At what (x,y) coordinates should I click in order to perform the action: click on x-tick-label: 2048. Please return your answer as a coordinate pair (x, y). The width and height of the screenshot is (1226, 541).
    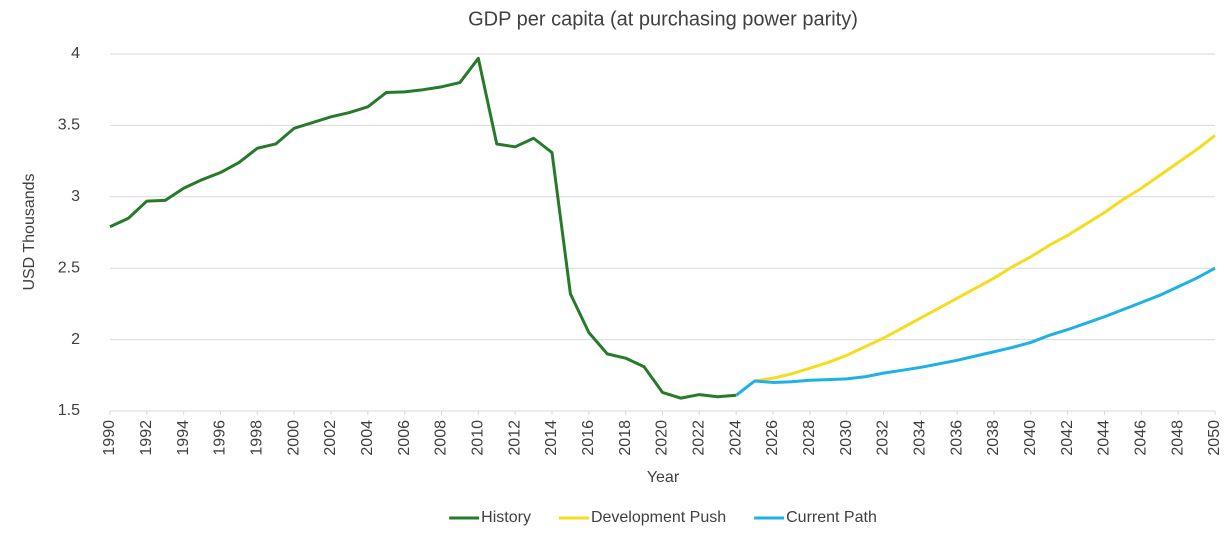
    Looking at the image, I should click on (1177, 438).